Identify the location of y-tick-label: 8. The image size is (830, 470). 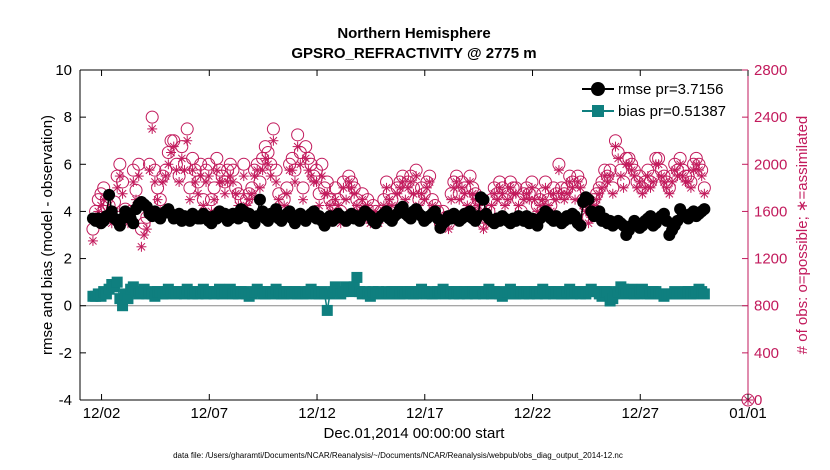
(68, 117).